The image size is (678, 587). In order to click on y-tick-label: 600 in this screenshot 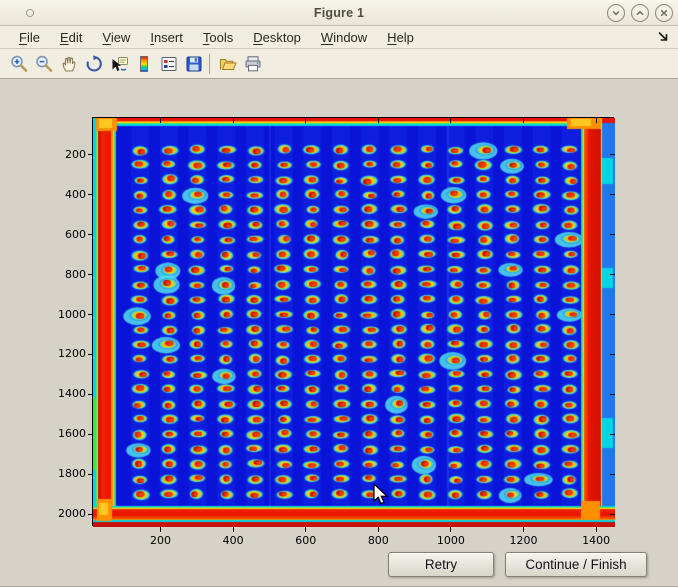, I will do `click(75, 234)`.